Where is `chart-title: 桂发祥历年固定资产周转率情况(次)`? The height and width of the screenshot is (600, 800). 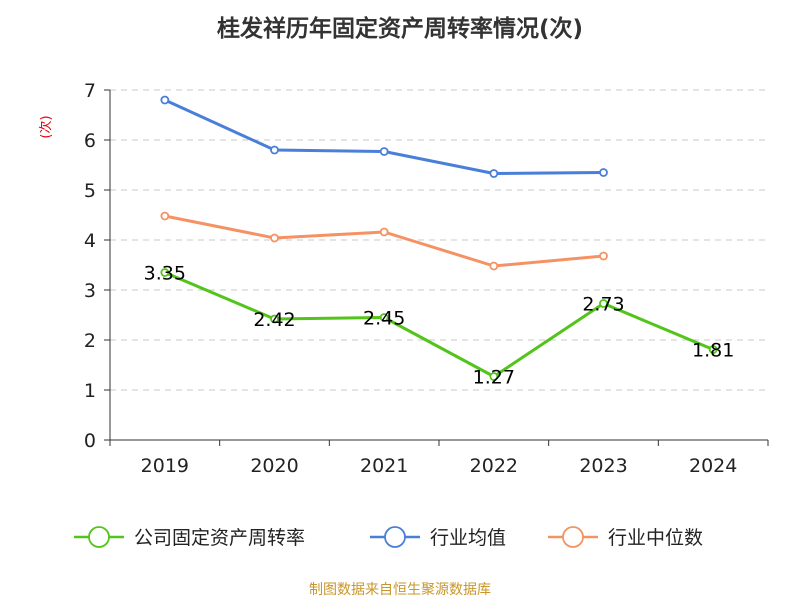
chart-title: 桂发祥历年固定资产周转率情况(次) is located at coordinates (400, 28).